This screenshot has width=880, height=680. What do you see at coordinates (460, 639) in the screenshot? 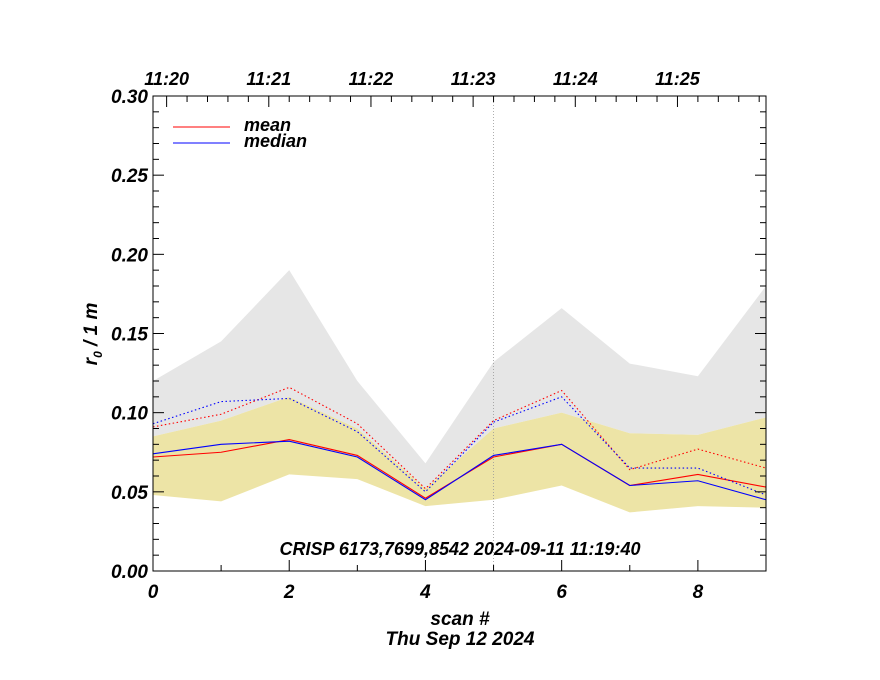
I see `date-label: Thu Sep 12 2024` at bounding box center [460, 639].